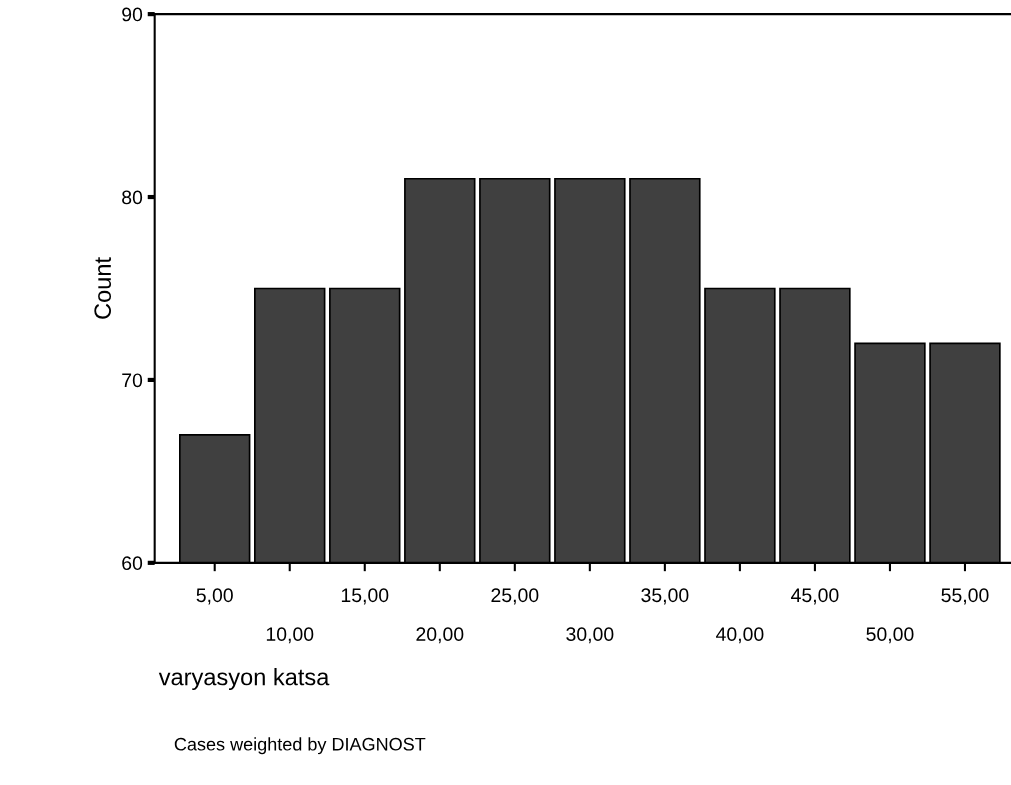 Image resolution: width=1011 pixels, height=785 pixels. Describe the element at coordinates (290, 635) in the screenshot. I see `x-tick-label: 10,00` at that location.